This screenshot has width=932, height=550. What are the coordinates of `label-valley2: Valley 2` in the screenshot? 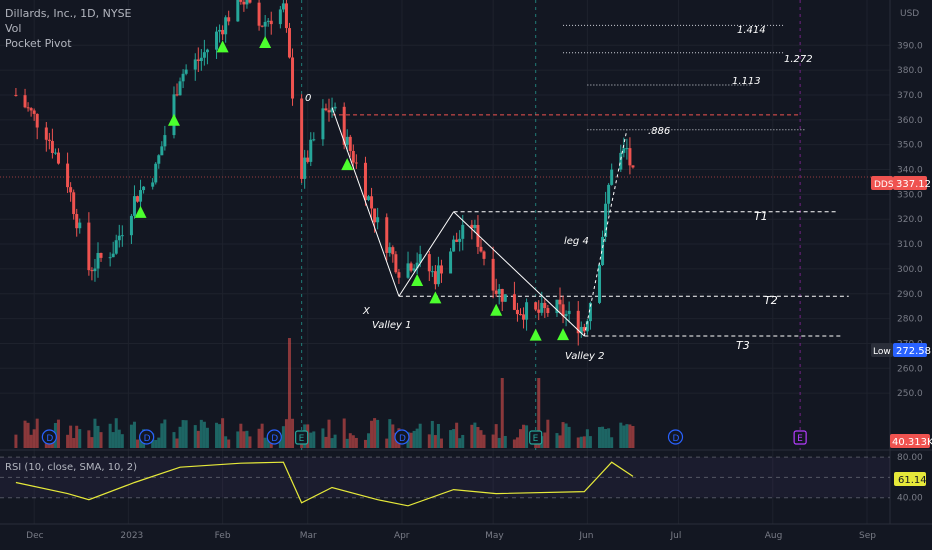 It's located at (585, 356).